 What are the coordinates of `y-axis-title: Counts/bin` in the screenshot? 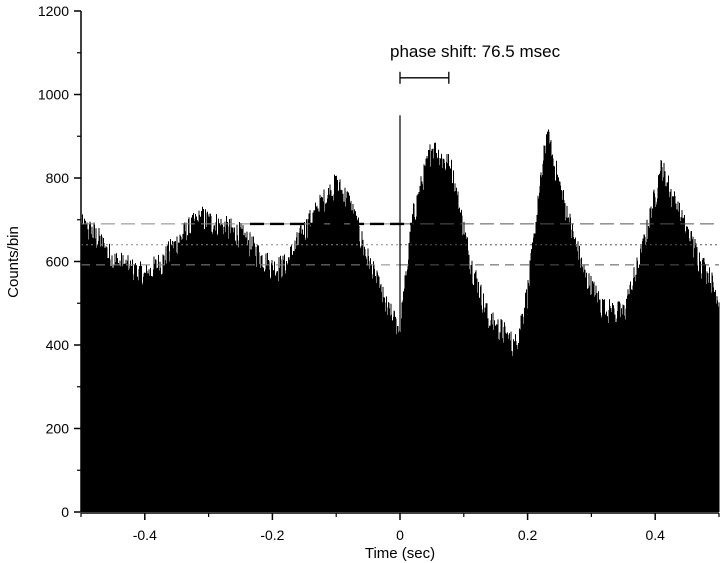 It's located at (13, 262).